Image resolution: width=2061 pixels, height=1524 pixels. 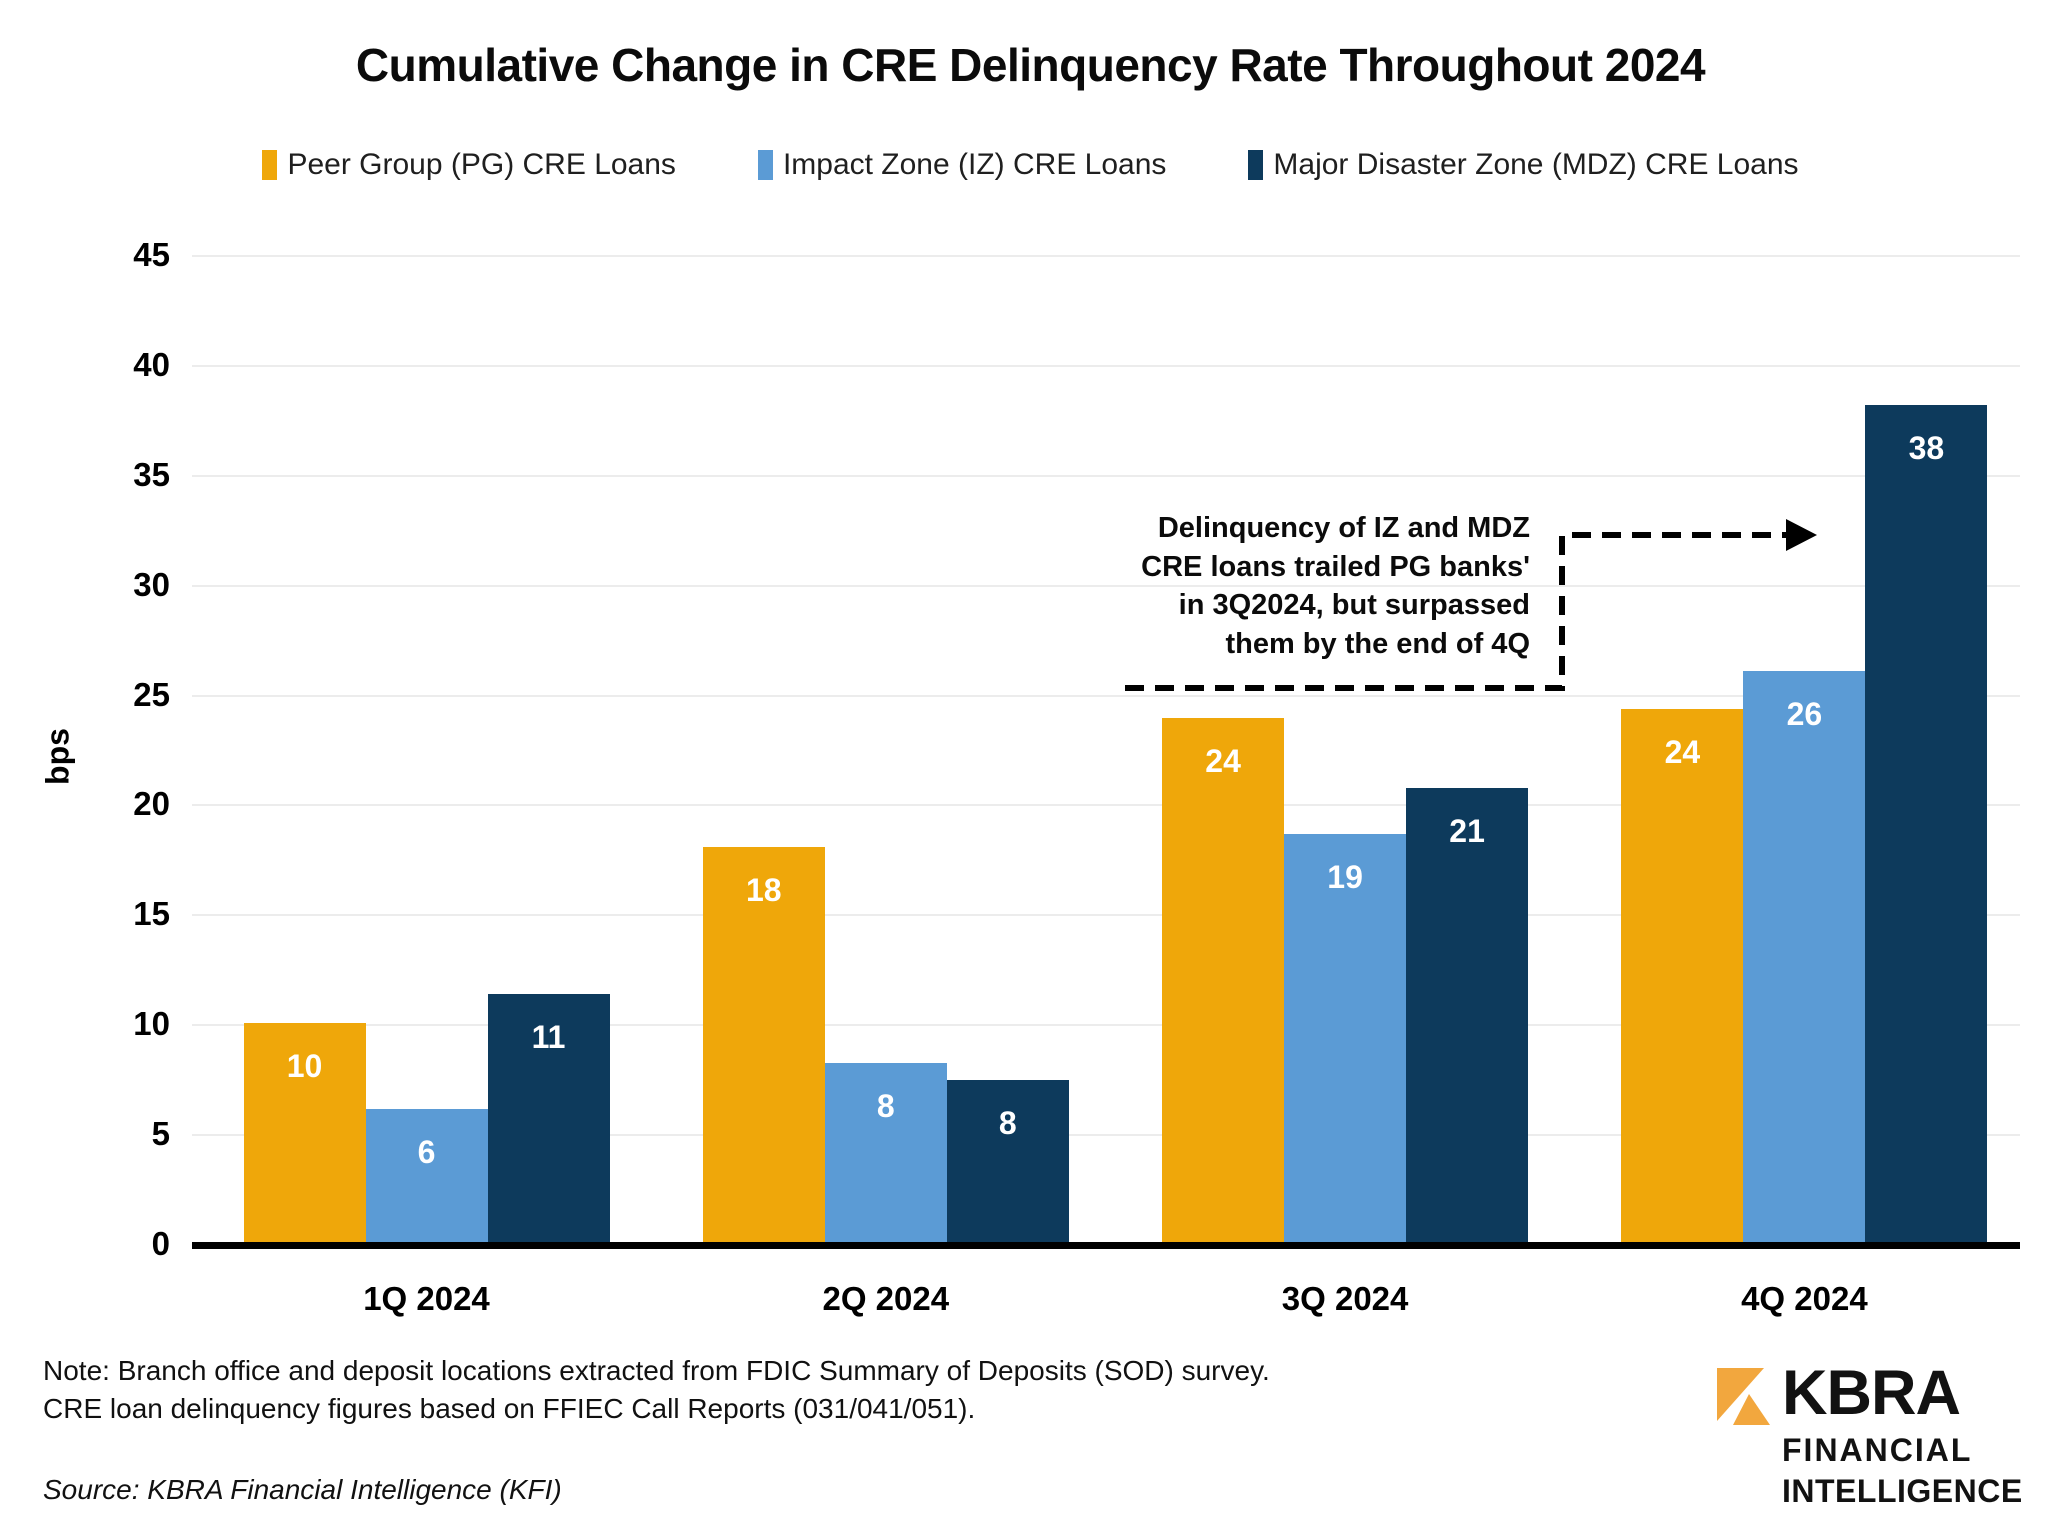 I want to click on bar-value-label-pg-2q2024: 18, so click(x=764, y=890).